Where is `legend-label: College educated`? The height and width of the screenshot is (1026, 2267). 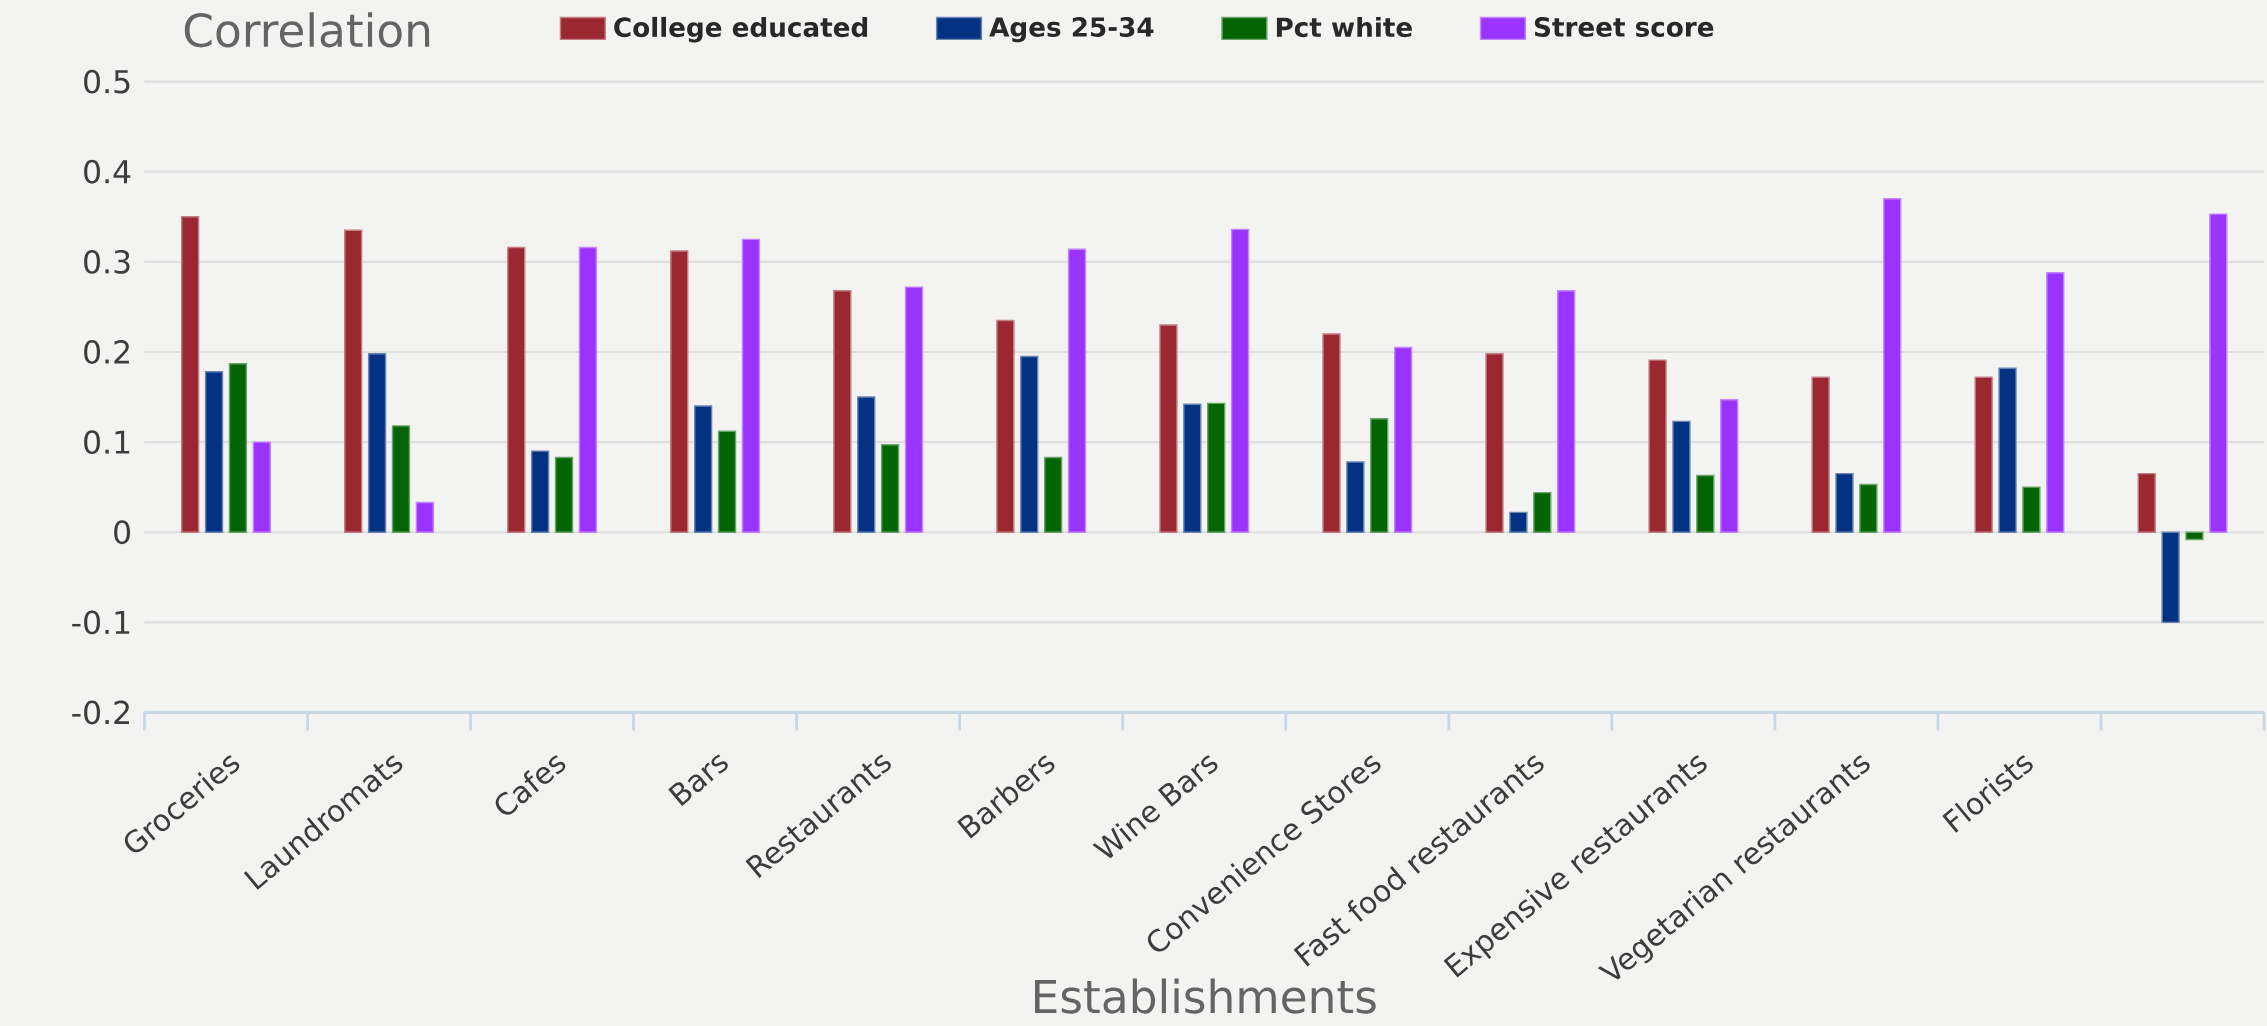 legend-label: College educated is located at coordinates (741, 29).